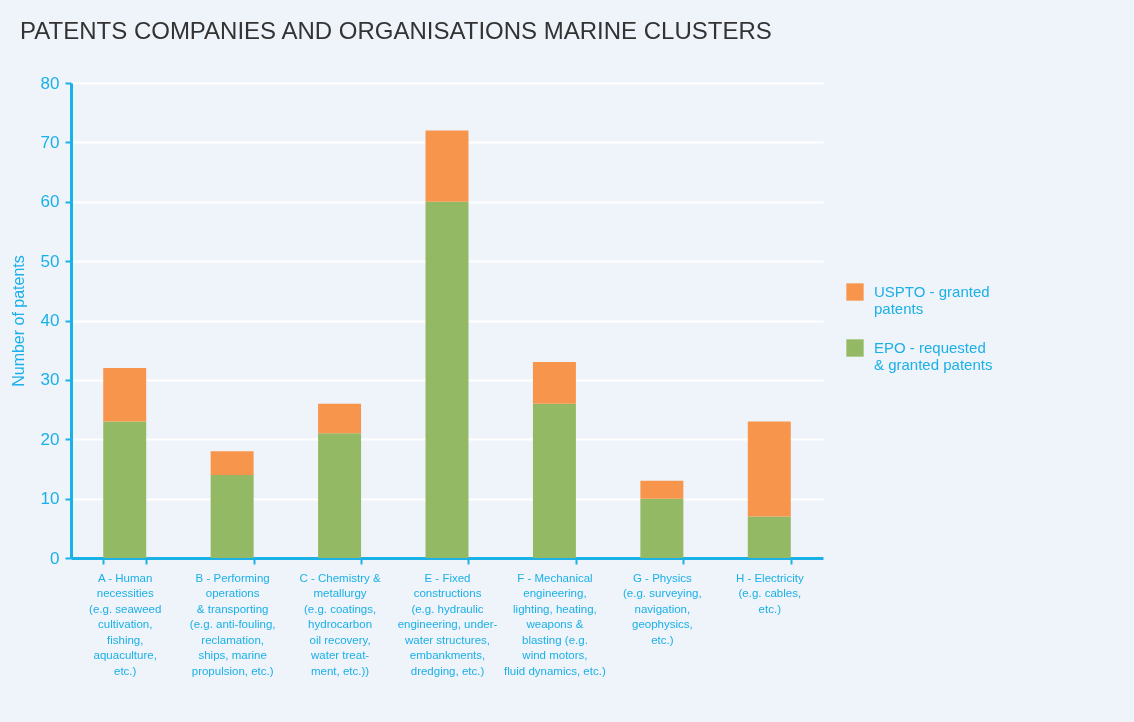  I want to click on x-tick-label: F - Mechanical engineering, lighting, heating, weapons & blasting (e.g. wind motors, fluid dynamics, etc.), so click(555, 624).